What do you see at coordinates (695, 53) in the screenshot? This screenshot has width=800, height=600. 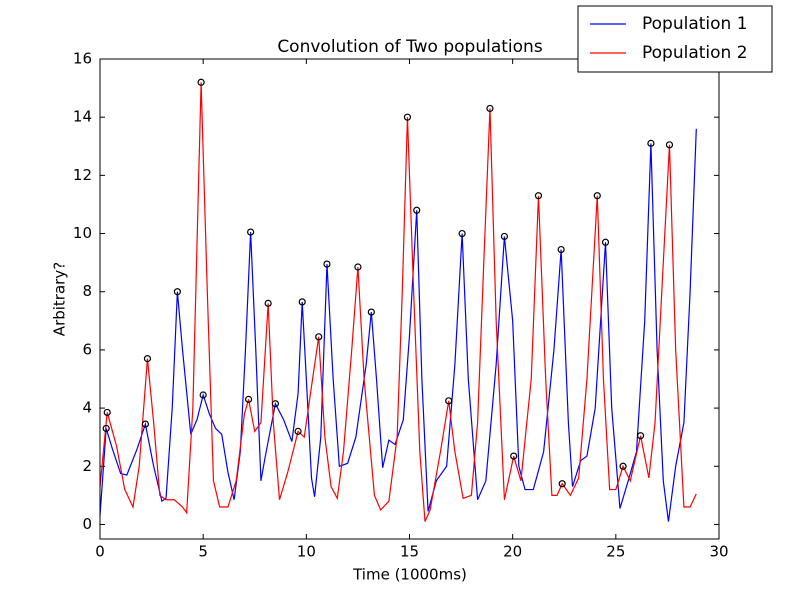 I see `legend-label: Population 2` at bounding box center [695, 53].